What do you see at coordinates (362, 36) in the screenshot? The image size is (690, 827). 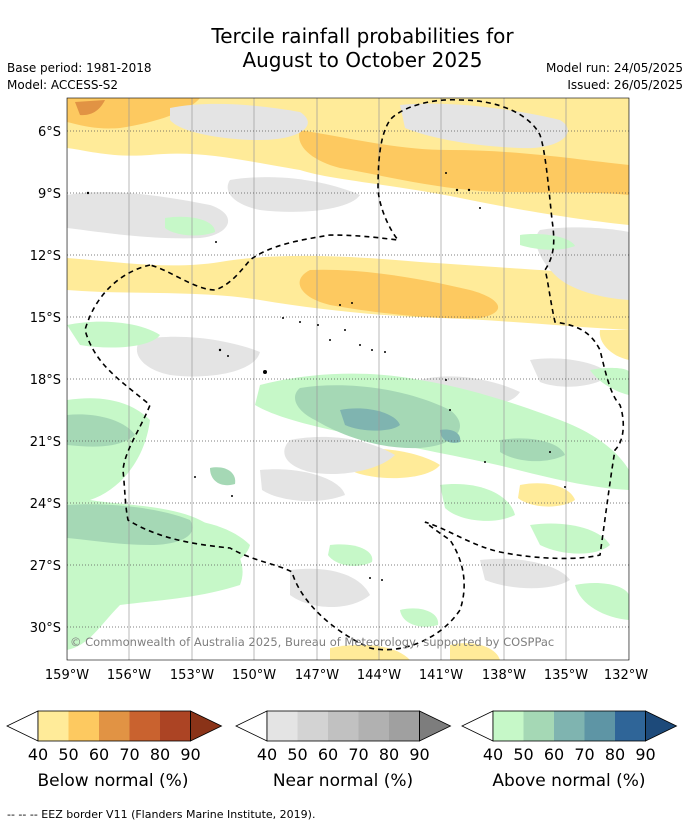 I see `title-line-1: Tercile rainfall probabilities for` at bounding box center [362, 36].